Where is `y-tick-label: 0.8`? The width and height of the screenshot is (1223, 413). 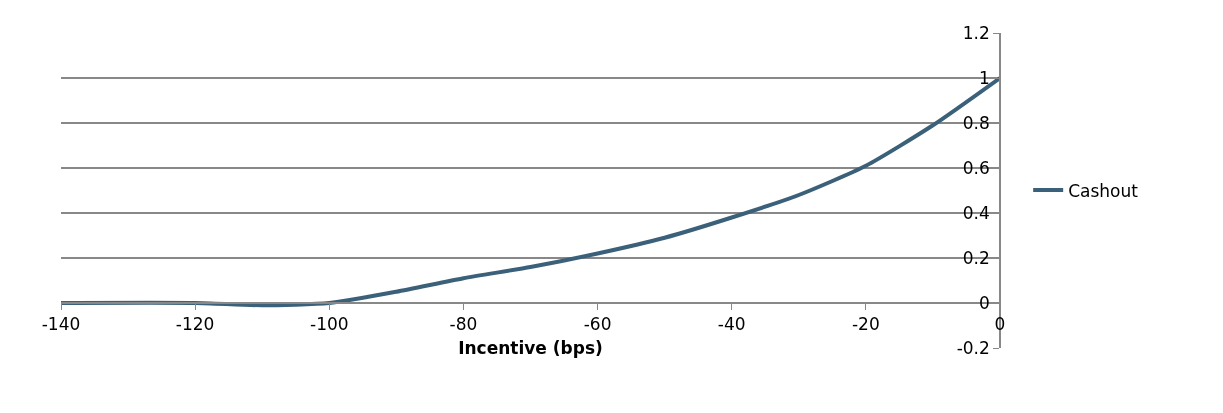 y-tick-label: 0.8 is located at coordinates (976, 122).